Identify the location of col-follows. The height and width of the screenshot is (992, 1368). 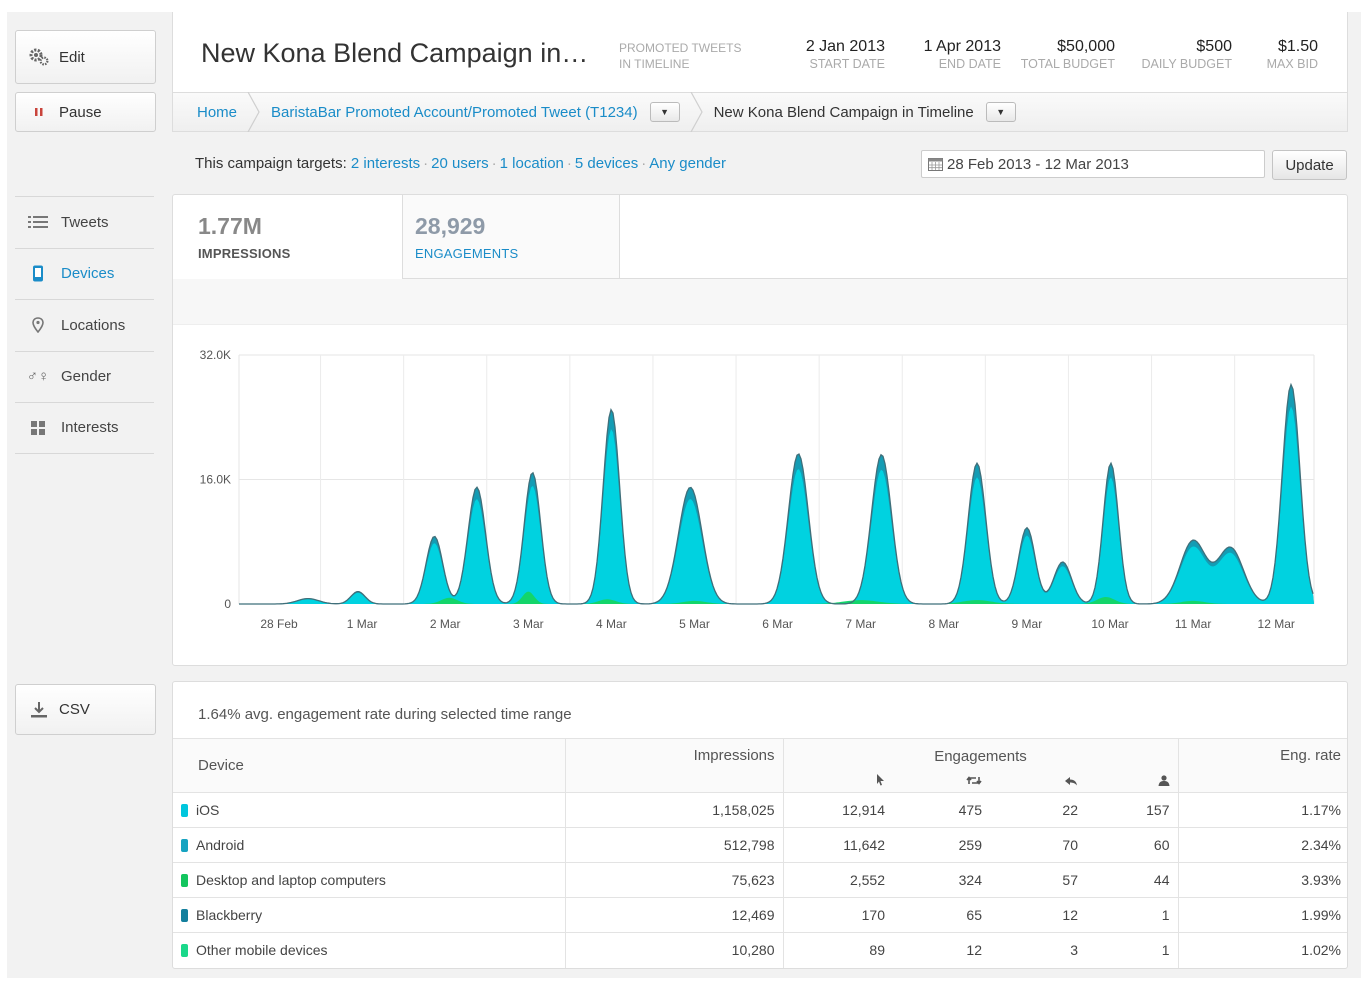
(1132, 781).